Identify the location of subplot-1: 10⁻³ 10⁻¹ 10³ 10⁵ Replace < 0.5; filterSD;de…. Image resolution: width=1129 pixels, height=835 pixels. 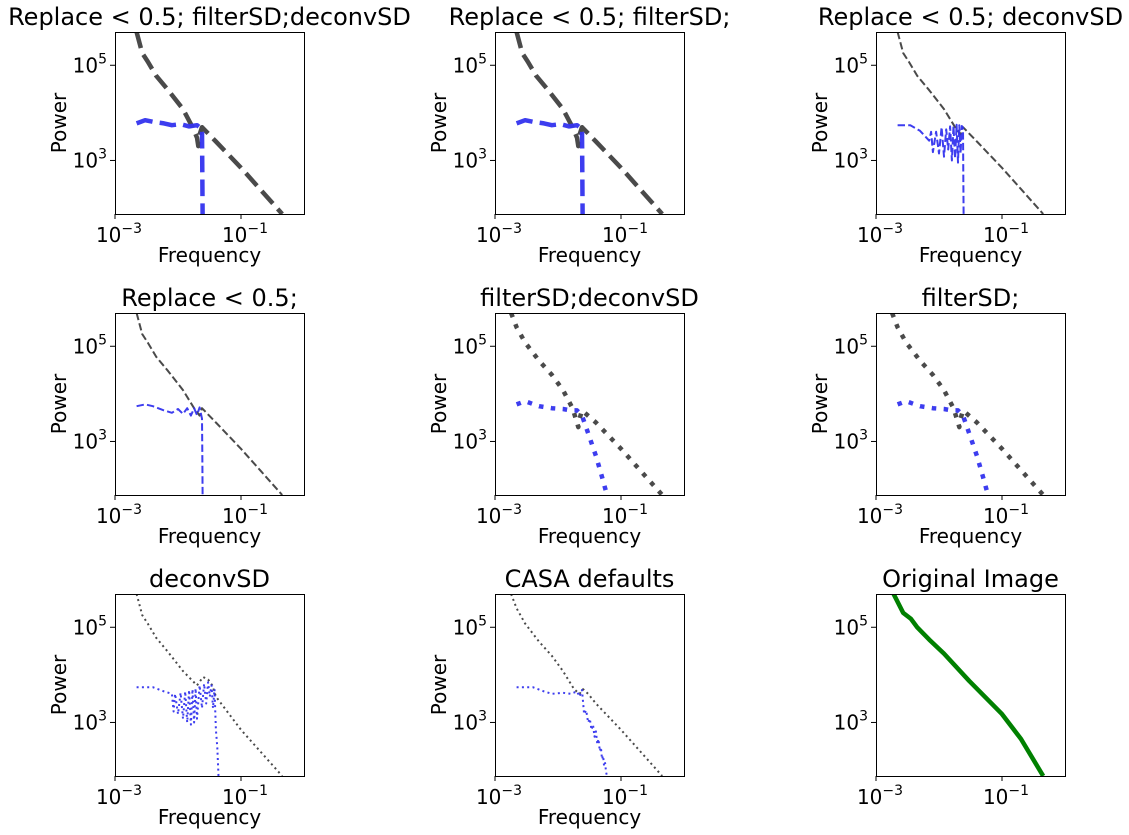
(209, 135).